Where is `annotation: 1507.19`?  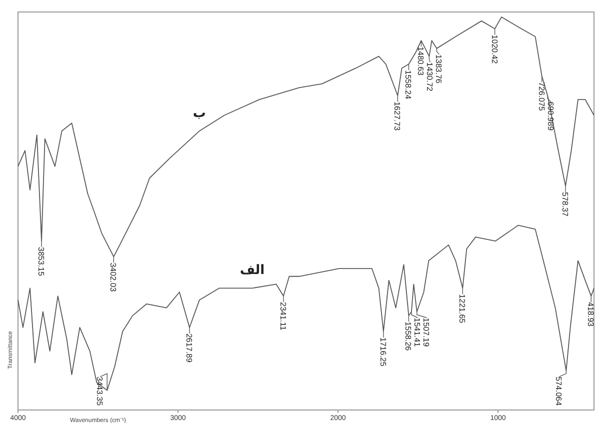
annotation: 1507.19 is located at coordinates (426, 333).